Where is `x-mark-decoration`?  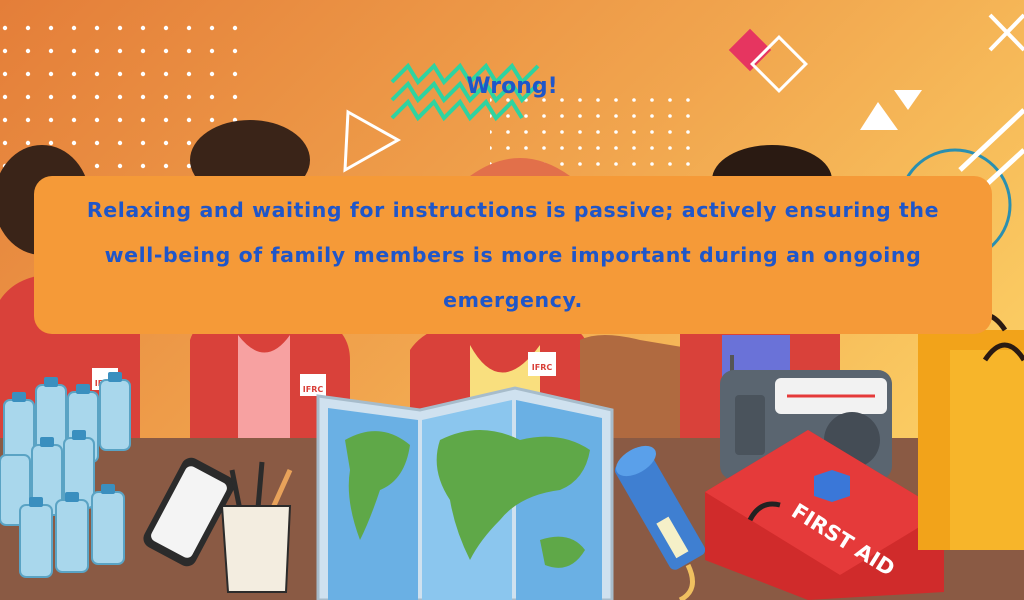
x-mark-decoration is located at coordinates (1006, 32).